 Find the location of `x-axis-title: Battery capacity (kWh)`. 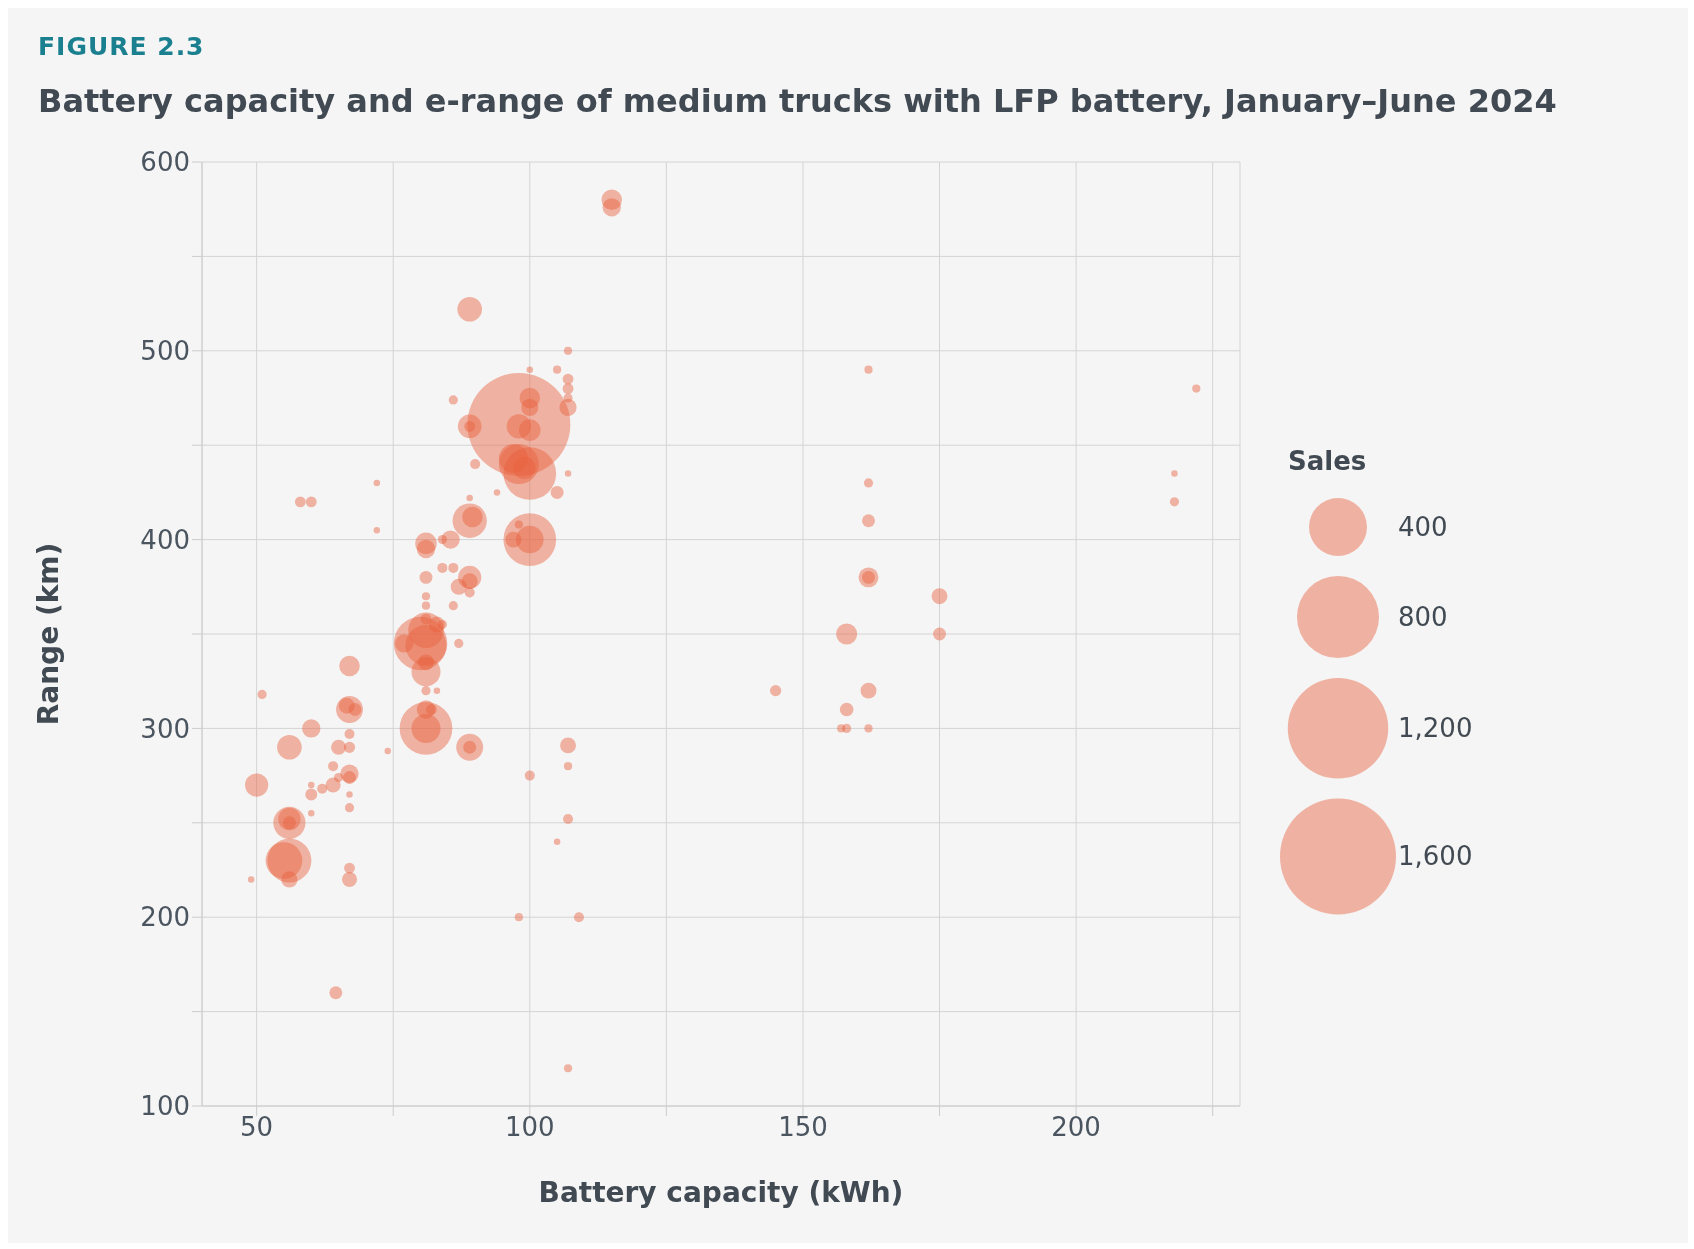

x-axis-title: Battery capacity (kWh) is located at coordinates (721, 1192).